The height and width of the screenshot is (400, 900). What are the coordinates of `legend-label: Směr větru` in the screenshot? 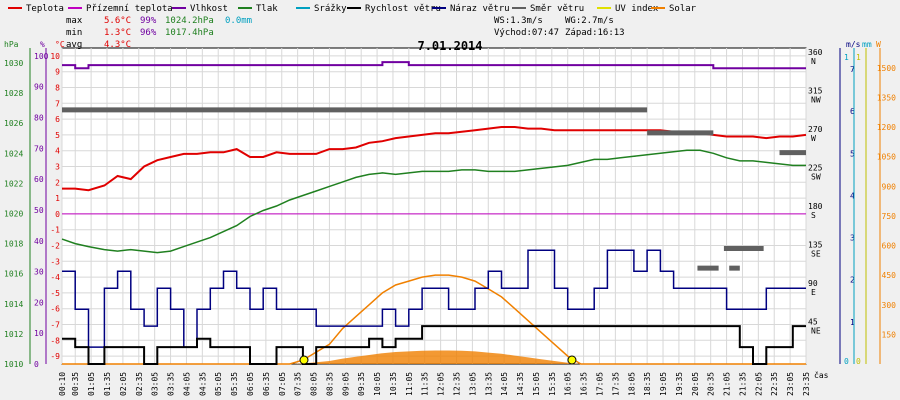 It's located at (557, 9).